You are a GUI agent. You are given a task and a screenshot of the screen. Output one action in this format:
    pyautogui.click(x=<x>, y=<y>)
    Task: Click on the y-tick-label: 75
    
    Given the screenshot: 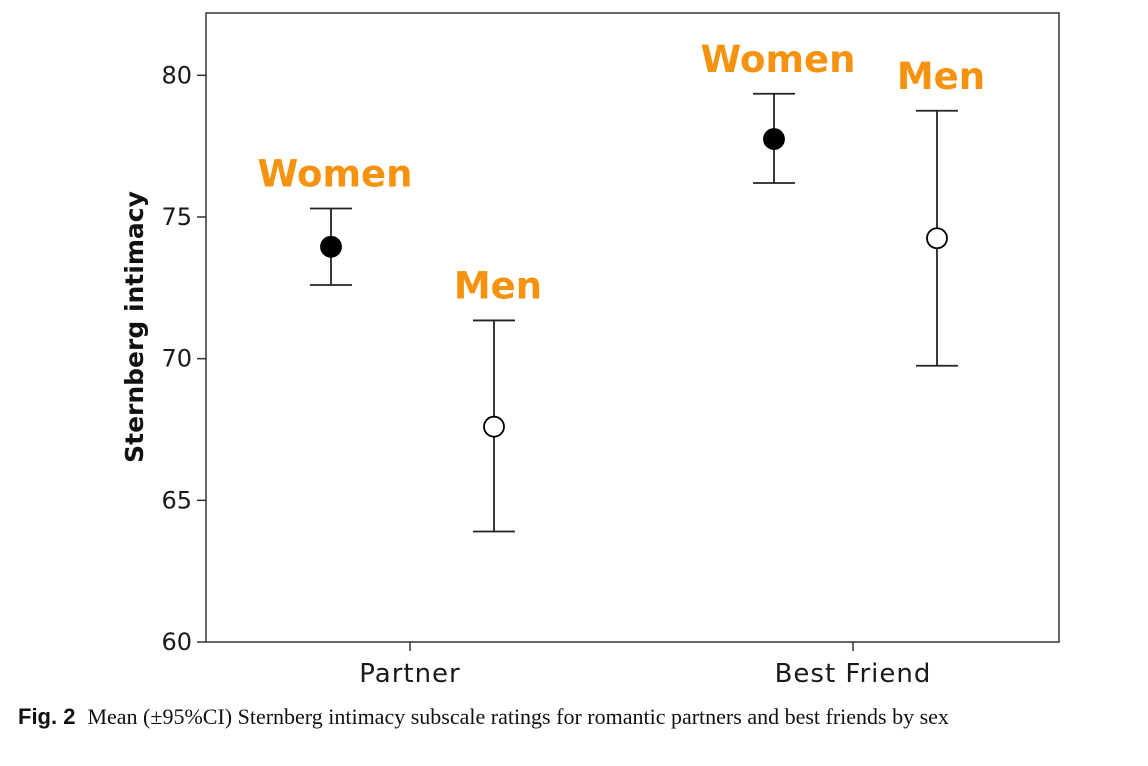 What is the action you would take?
    pyautogui.click(x=176, y=217)
    